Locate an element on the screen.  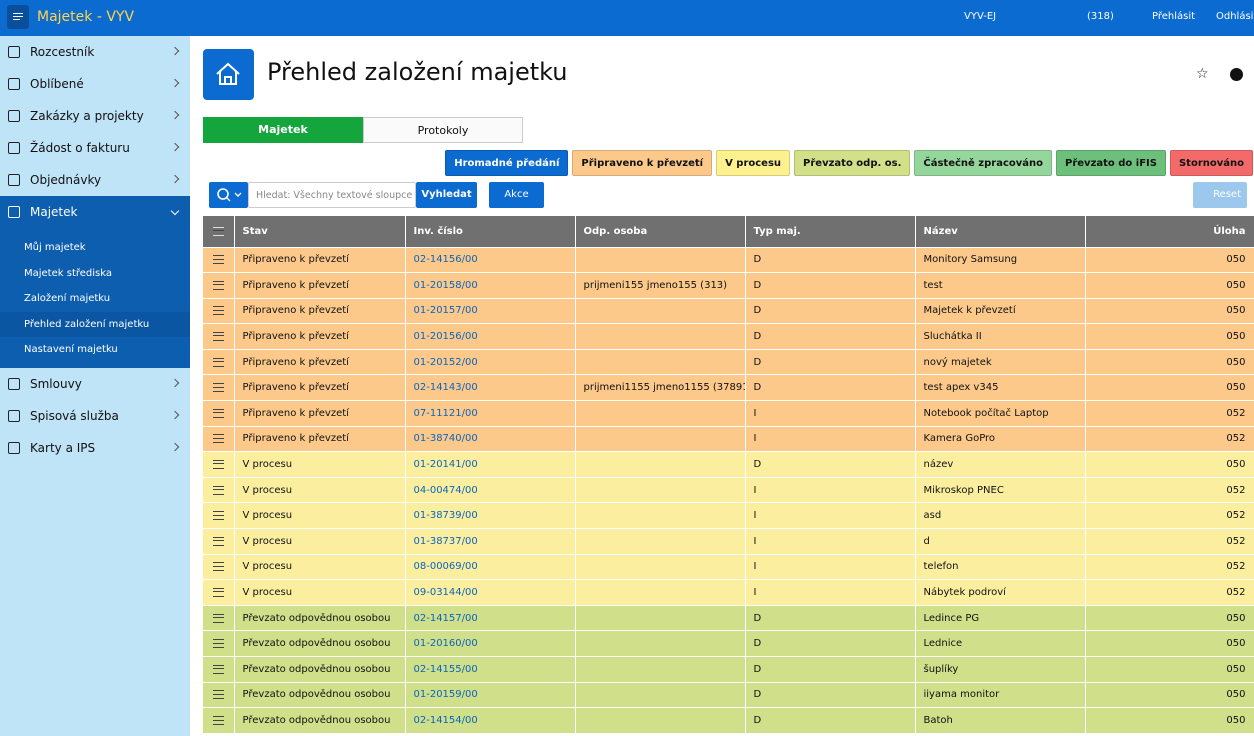
nav-subitem: Majetek střediska is located at coordinates (68, 273).